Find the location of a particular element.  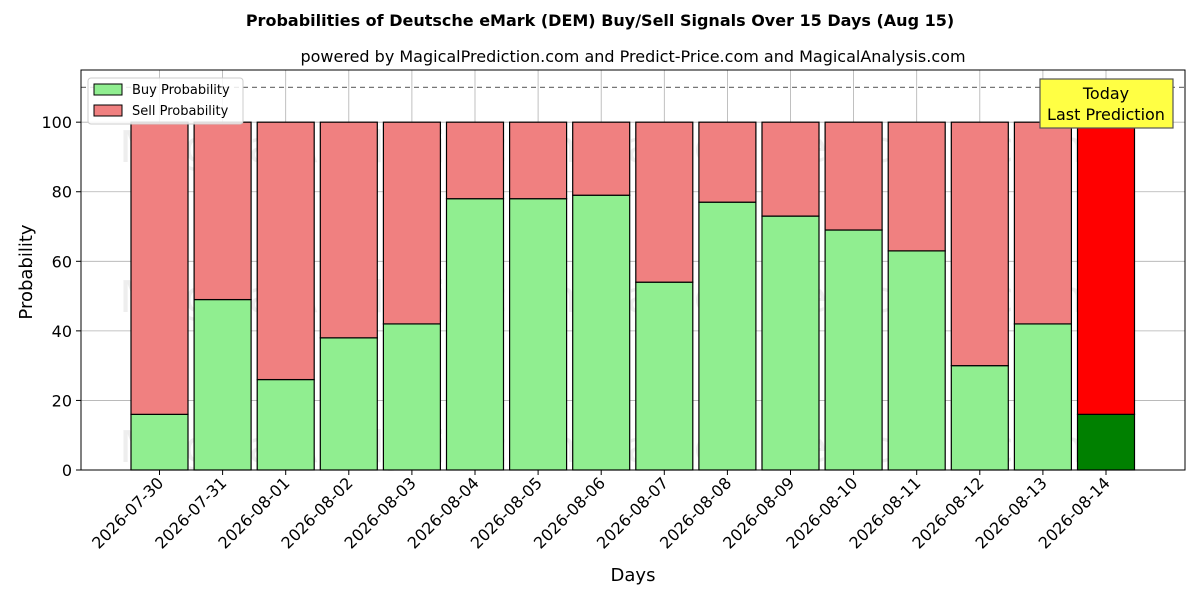

y-tick-label: 0 is located at coordinates (67, 470).